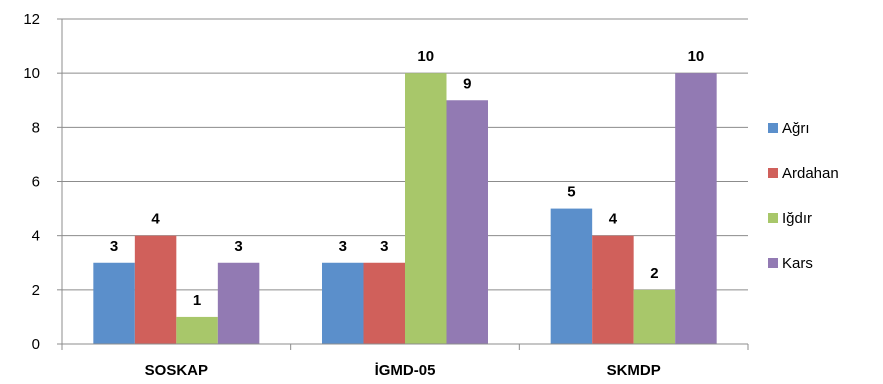 The height and width of the screenshot is (384, 883). I want to click on x-category-label: SOSKAP, so click(176, 370).